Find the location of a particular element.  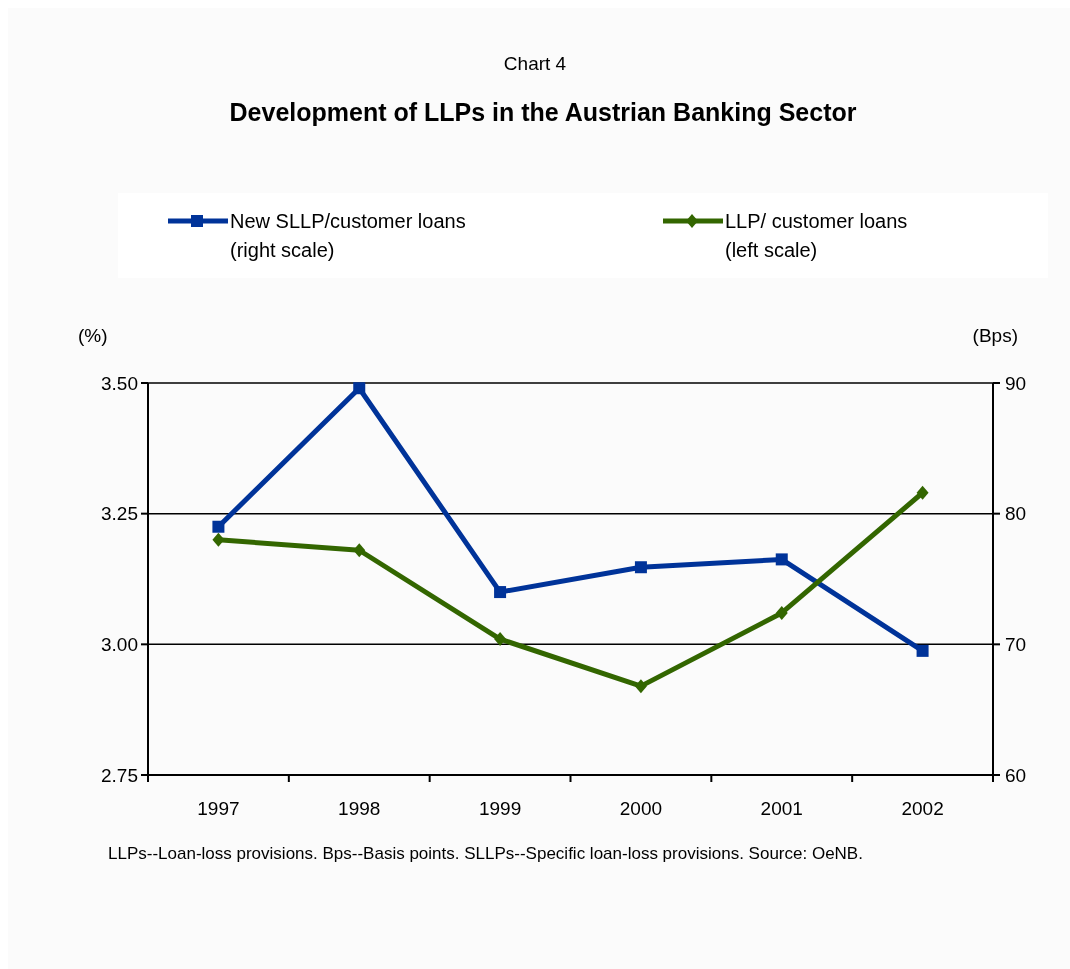

y2-tick-label: 80 is located at coordinates (1016, 514).